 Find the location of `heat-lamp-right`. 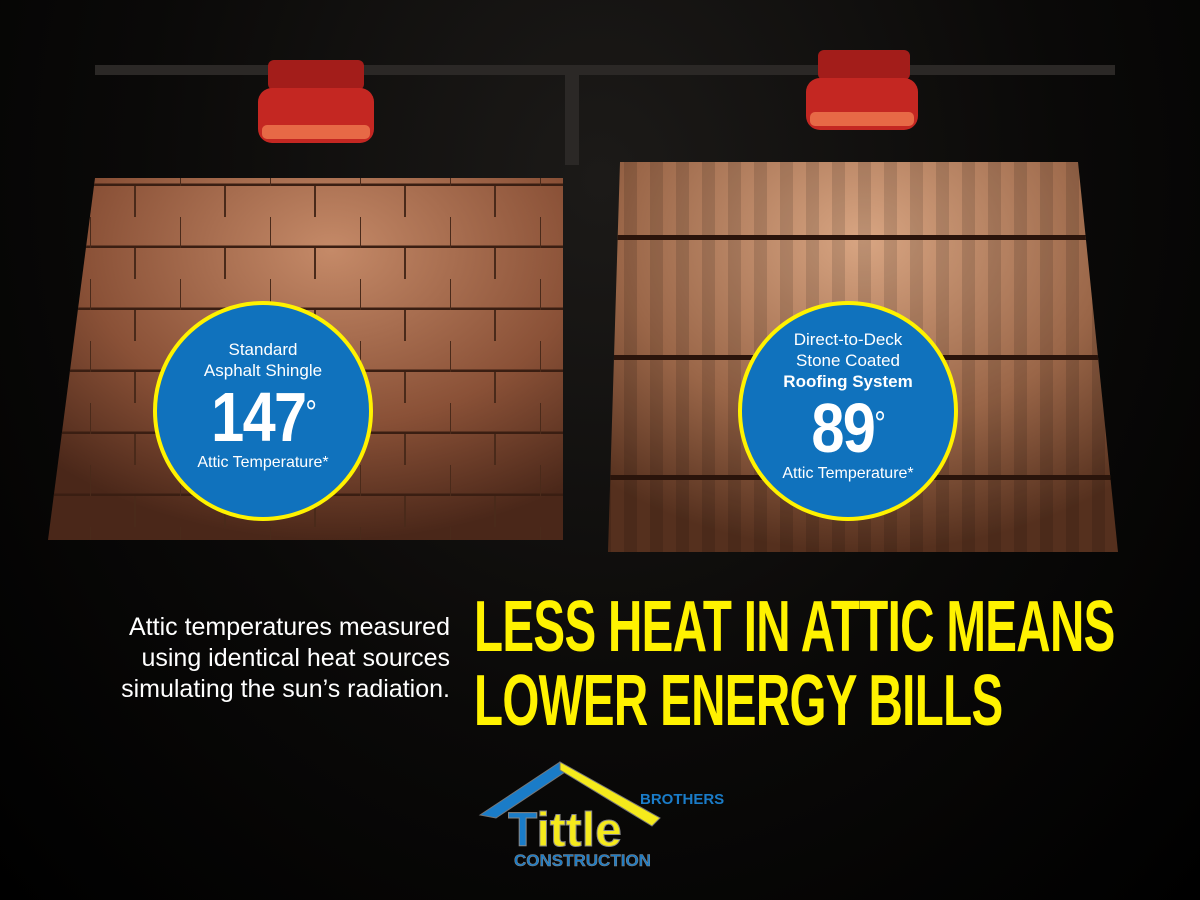

heat-lamp-right is located at coordinates (862, 90).